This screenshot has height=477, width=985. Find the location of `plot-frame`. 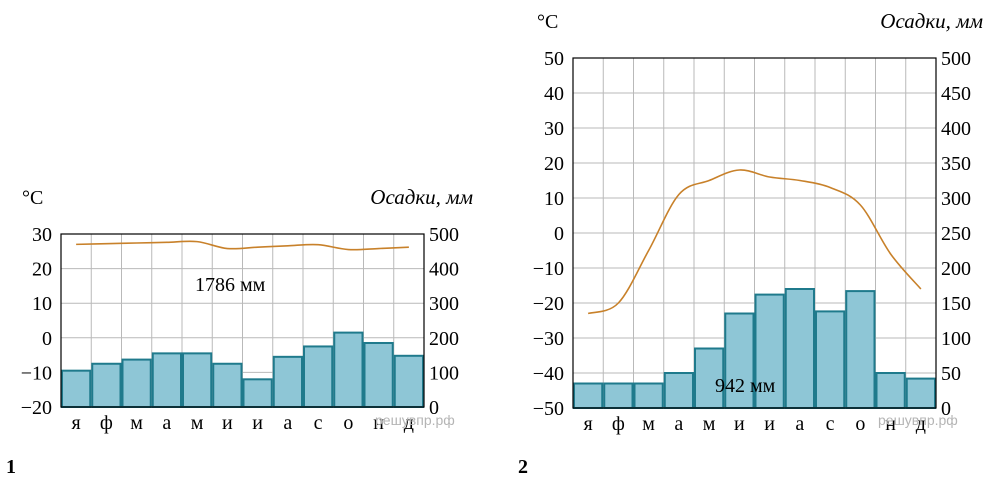

plot-frame is located at coordinates (242, 320).